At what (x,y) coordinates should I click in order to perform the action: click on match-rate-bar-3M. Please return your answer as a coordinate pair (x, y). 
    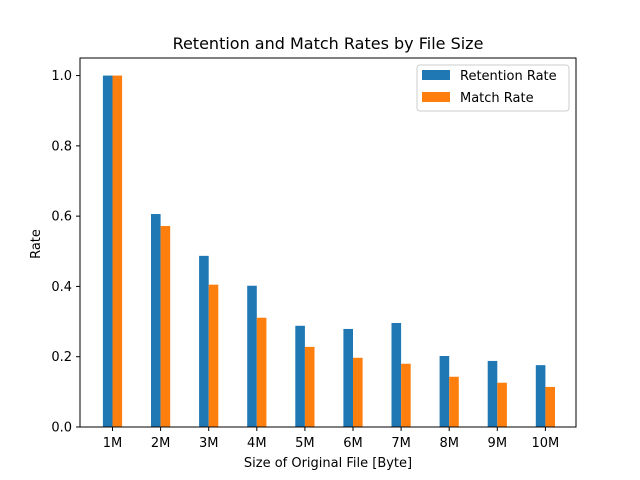
    Looking at the image, I should click on (213, 355).